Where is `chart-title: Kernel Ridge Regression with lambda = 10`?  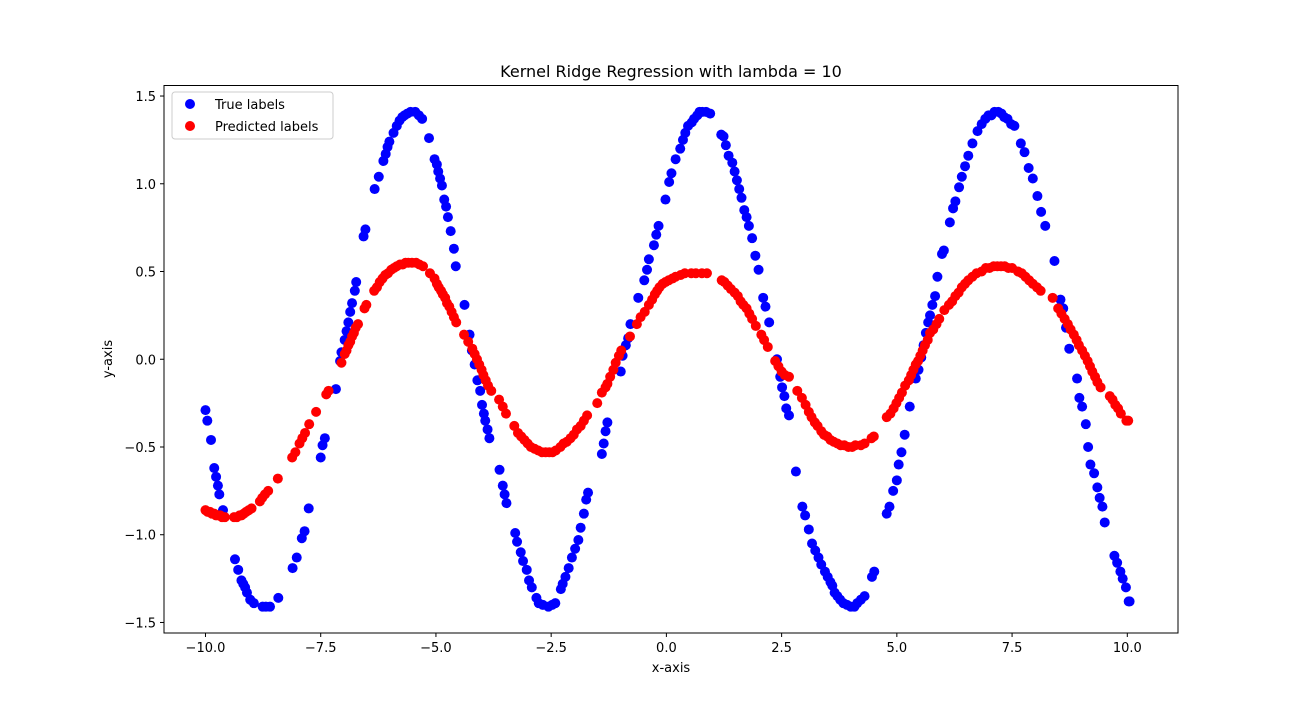
chart-title: Kernel Ridge Regression with lambda = 10 is located at coordinates (671, 71).